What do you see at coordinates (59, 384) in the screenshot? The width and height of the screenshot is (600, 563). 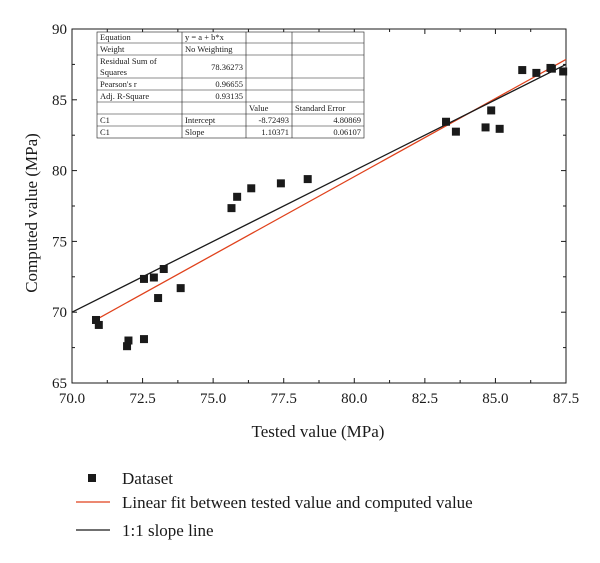 I see `y-tick-label: 65` at bounding box center [59, 384].